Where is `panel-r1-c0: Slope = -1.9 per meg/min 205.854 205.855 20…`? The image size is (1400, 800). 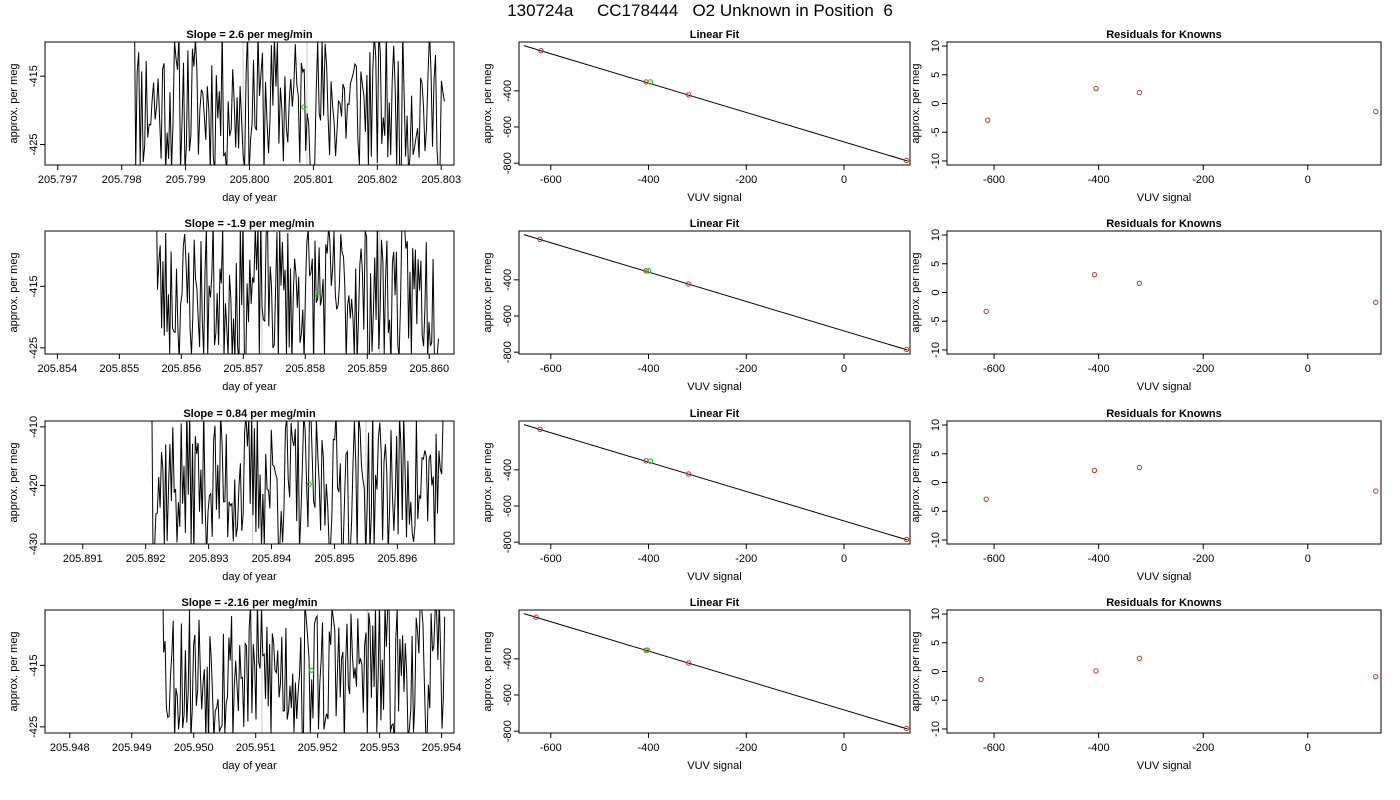 panel-r1-c0: Slope = -1.9 per meg/min 205.854 205.855 20… is located at coordinates (231, 305).